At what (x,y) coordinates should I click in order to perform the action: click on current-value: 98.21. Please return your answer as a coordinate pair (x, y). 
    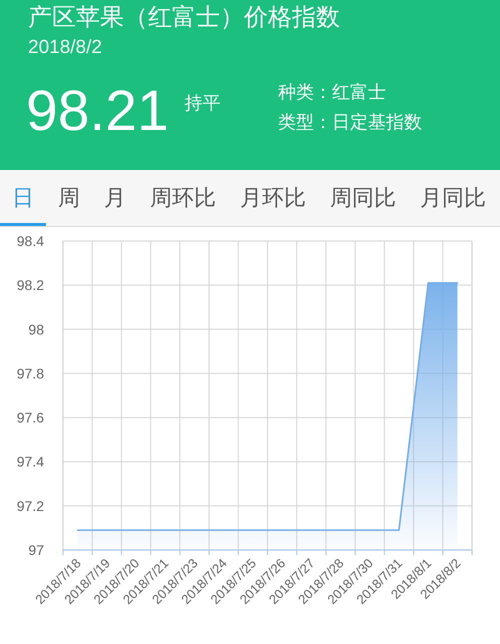
    Looking at the image, I should click on (97, 111).